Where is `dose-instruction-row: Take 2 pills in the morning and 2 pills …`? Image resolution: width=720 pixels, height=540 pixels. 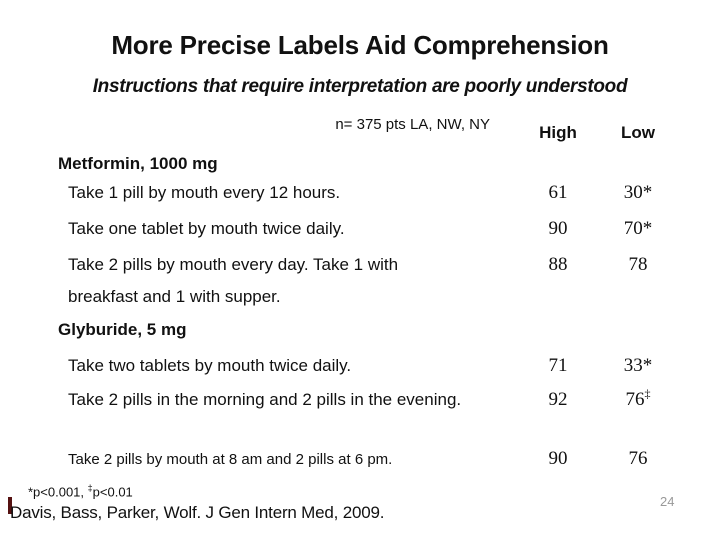 dose-instruction-row: Take 2 pills in the morning and 2 pills … is located at coordinates (360, 400).